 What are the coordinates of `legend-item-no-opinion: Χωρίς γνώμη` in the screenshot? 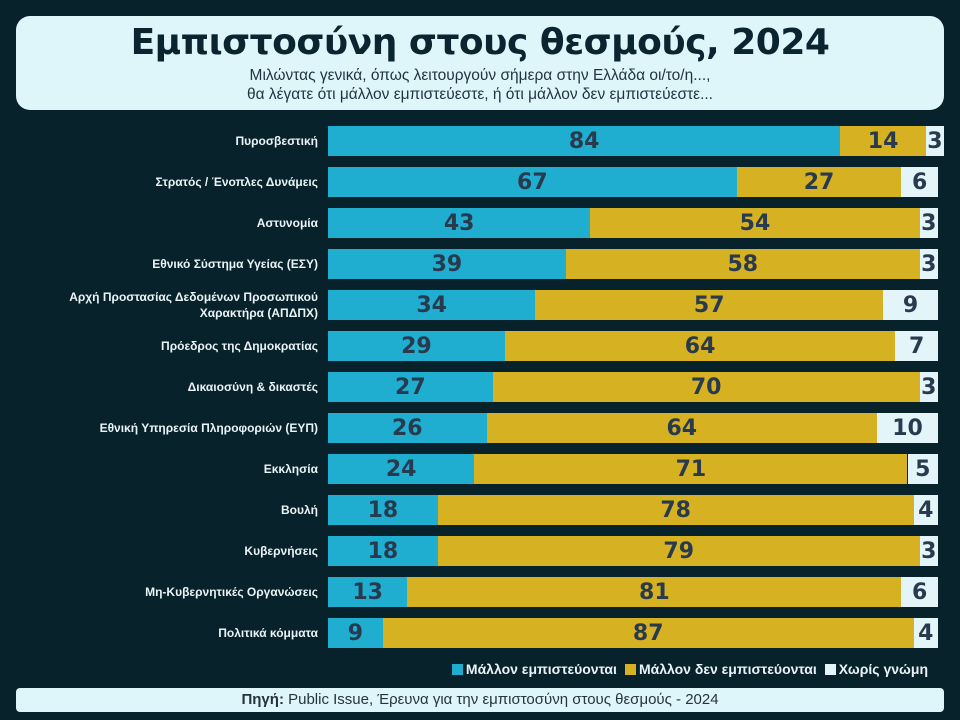 It's located at (876, 669).